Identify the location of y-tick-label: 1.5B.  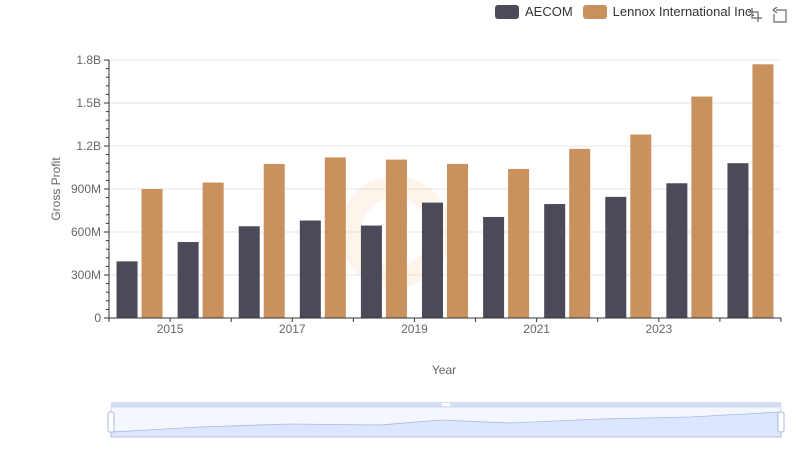
(88, 103).